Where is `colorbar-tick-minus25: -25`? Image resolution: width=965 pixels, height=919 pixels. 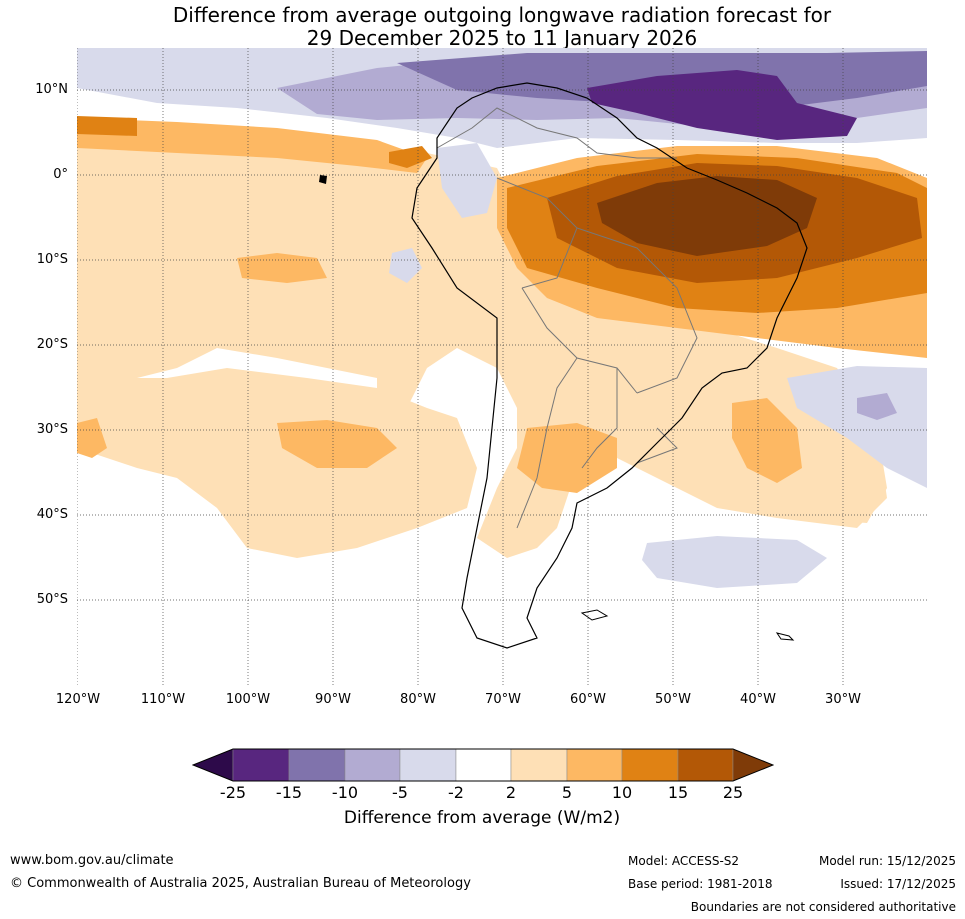 colorbar-tick-minus25: -25 is located at coordinates (233, 792).